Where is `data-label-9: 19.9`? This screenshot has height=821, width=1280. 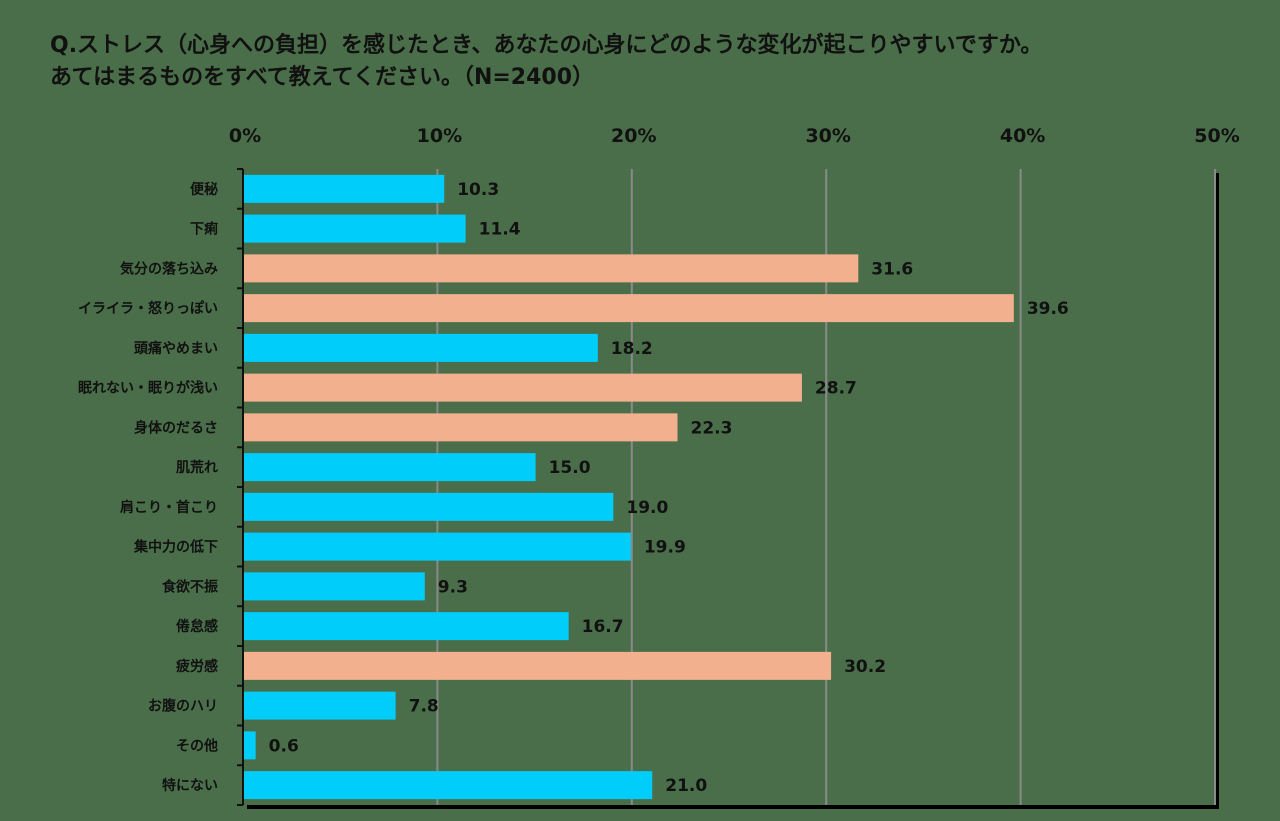 data-label-9: 19.9 is located at coordinates (665, 548).